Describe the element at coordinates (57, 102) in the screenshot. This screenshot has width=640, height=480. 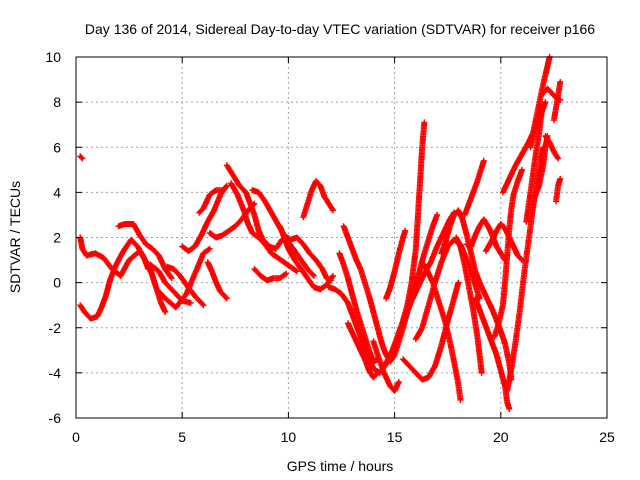
I see `y-tick-label: 8` at that location.